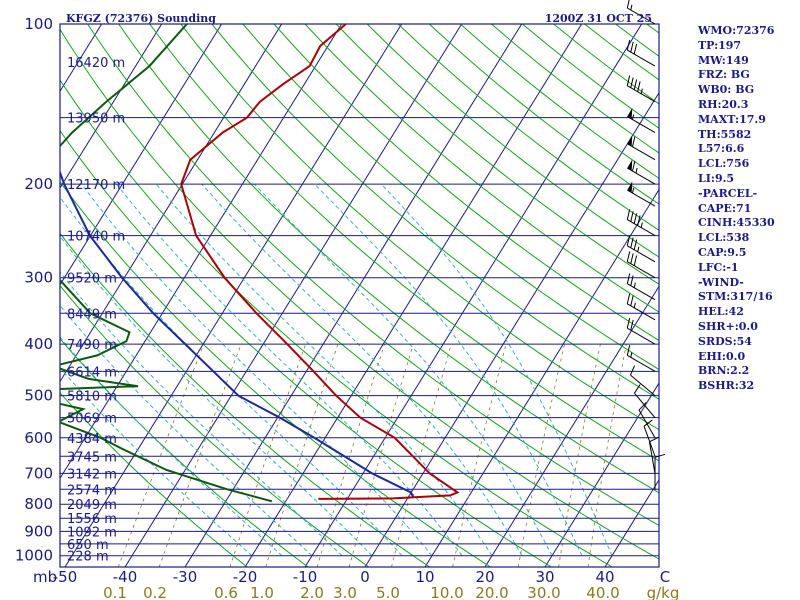 This screenshot has height=600, width=800. Describe the element at coordinates (602, 592) in the screenshot. I see `mixing-ratio-tick-label: 40.0` at that location.